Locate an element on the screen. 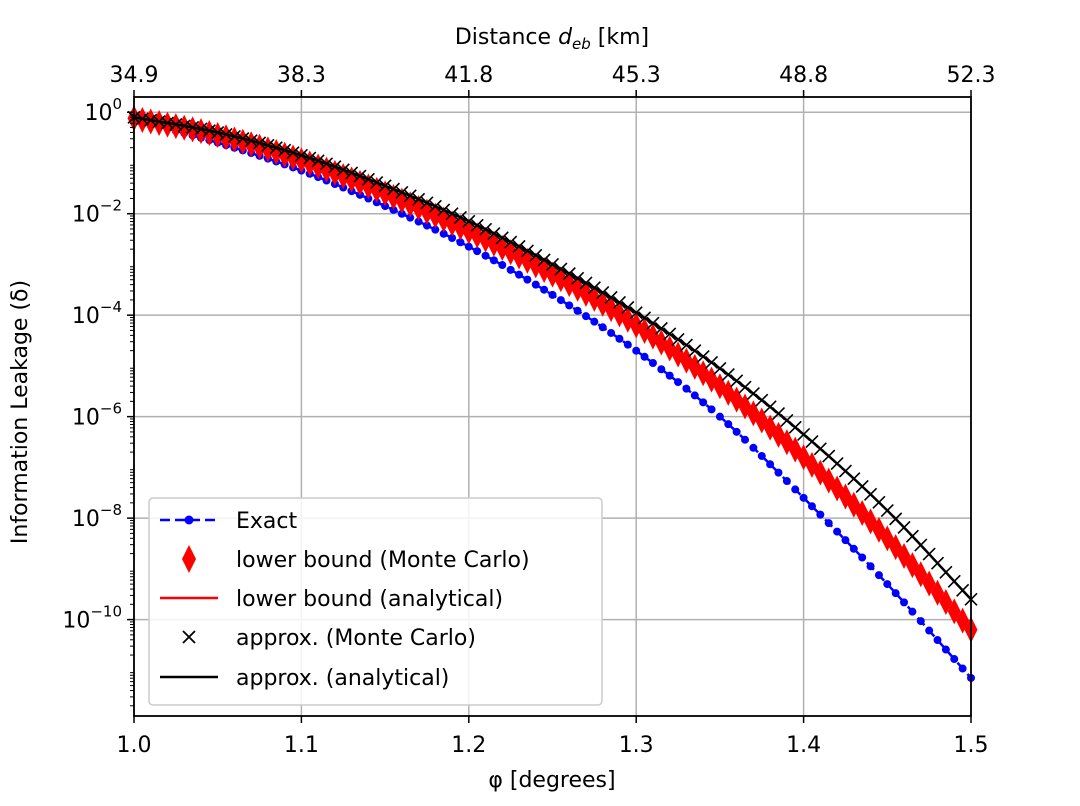 The height and width of the screenshot is (806, 1080). top-axis-label: Distance deb [km] is located at coordinates (552, 39).